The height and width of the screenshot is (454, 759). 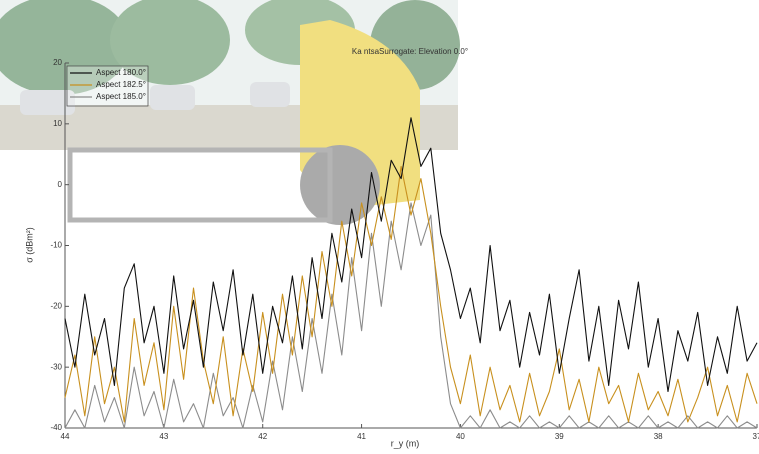 What do you see at coordinates (57, 62) in the screenshot?
I see `y-tick-label: 20` at bounding box center [57, 62].